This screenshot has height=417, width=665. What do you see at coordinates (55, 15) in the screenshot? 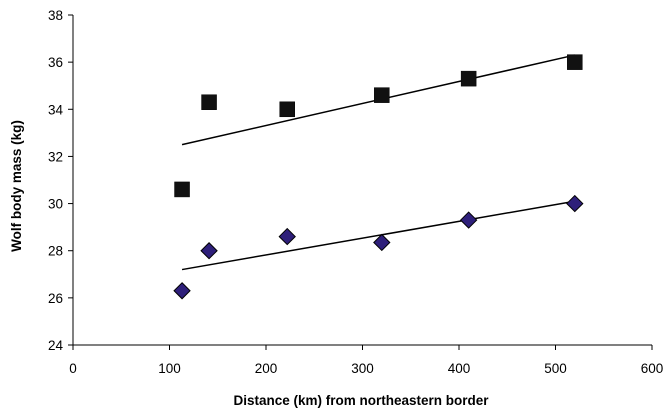
I see `y-tick-label: 38` at bounding box center [55, 15].